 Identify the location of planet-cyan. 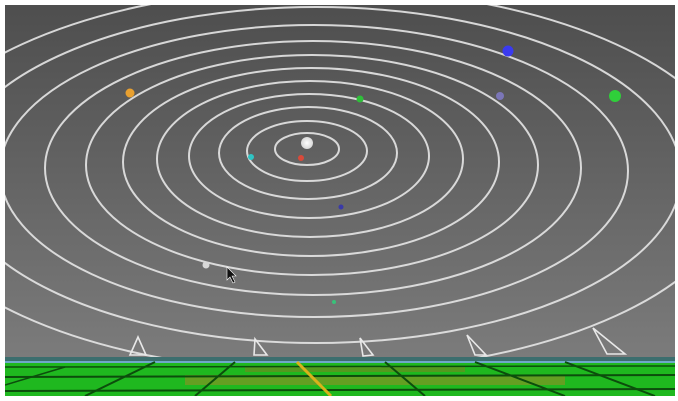
(251, 157).